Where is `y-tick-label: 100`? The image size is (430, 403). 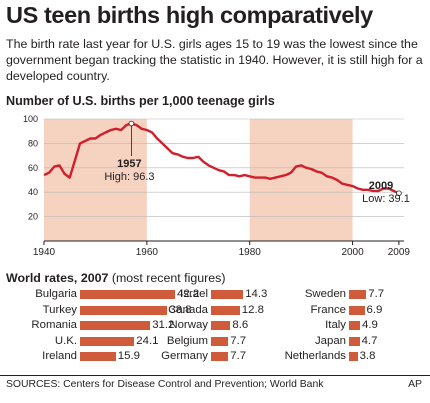 y-tick-label: 100 is located at coordinates (30, 119).